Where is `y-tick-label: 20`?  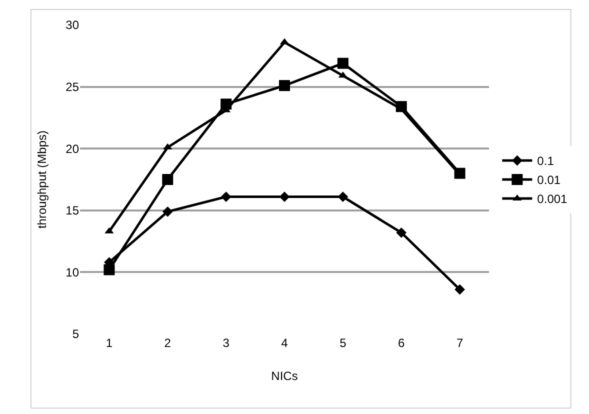
y-tick-label: 20 is located at coordinates (73, 149).